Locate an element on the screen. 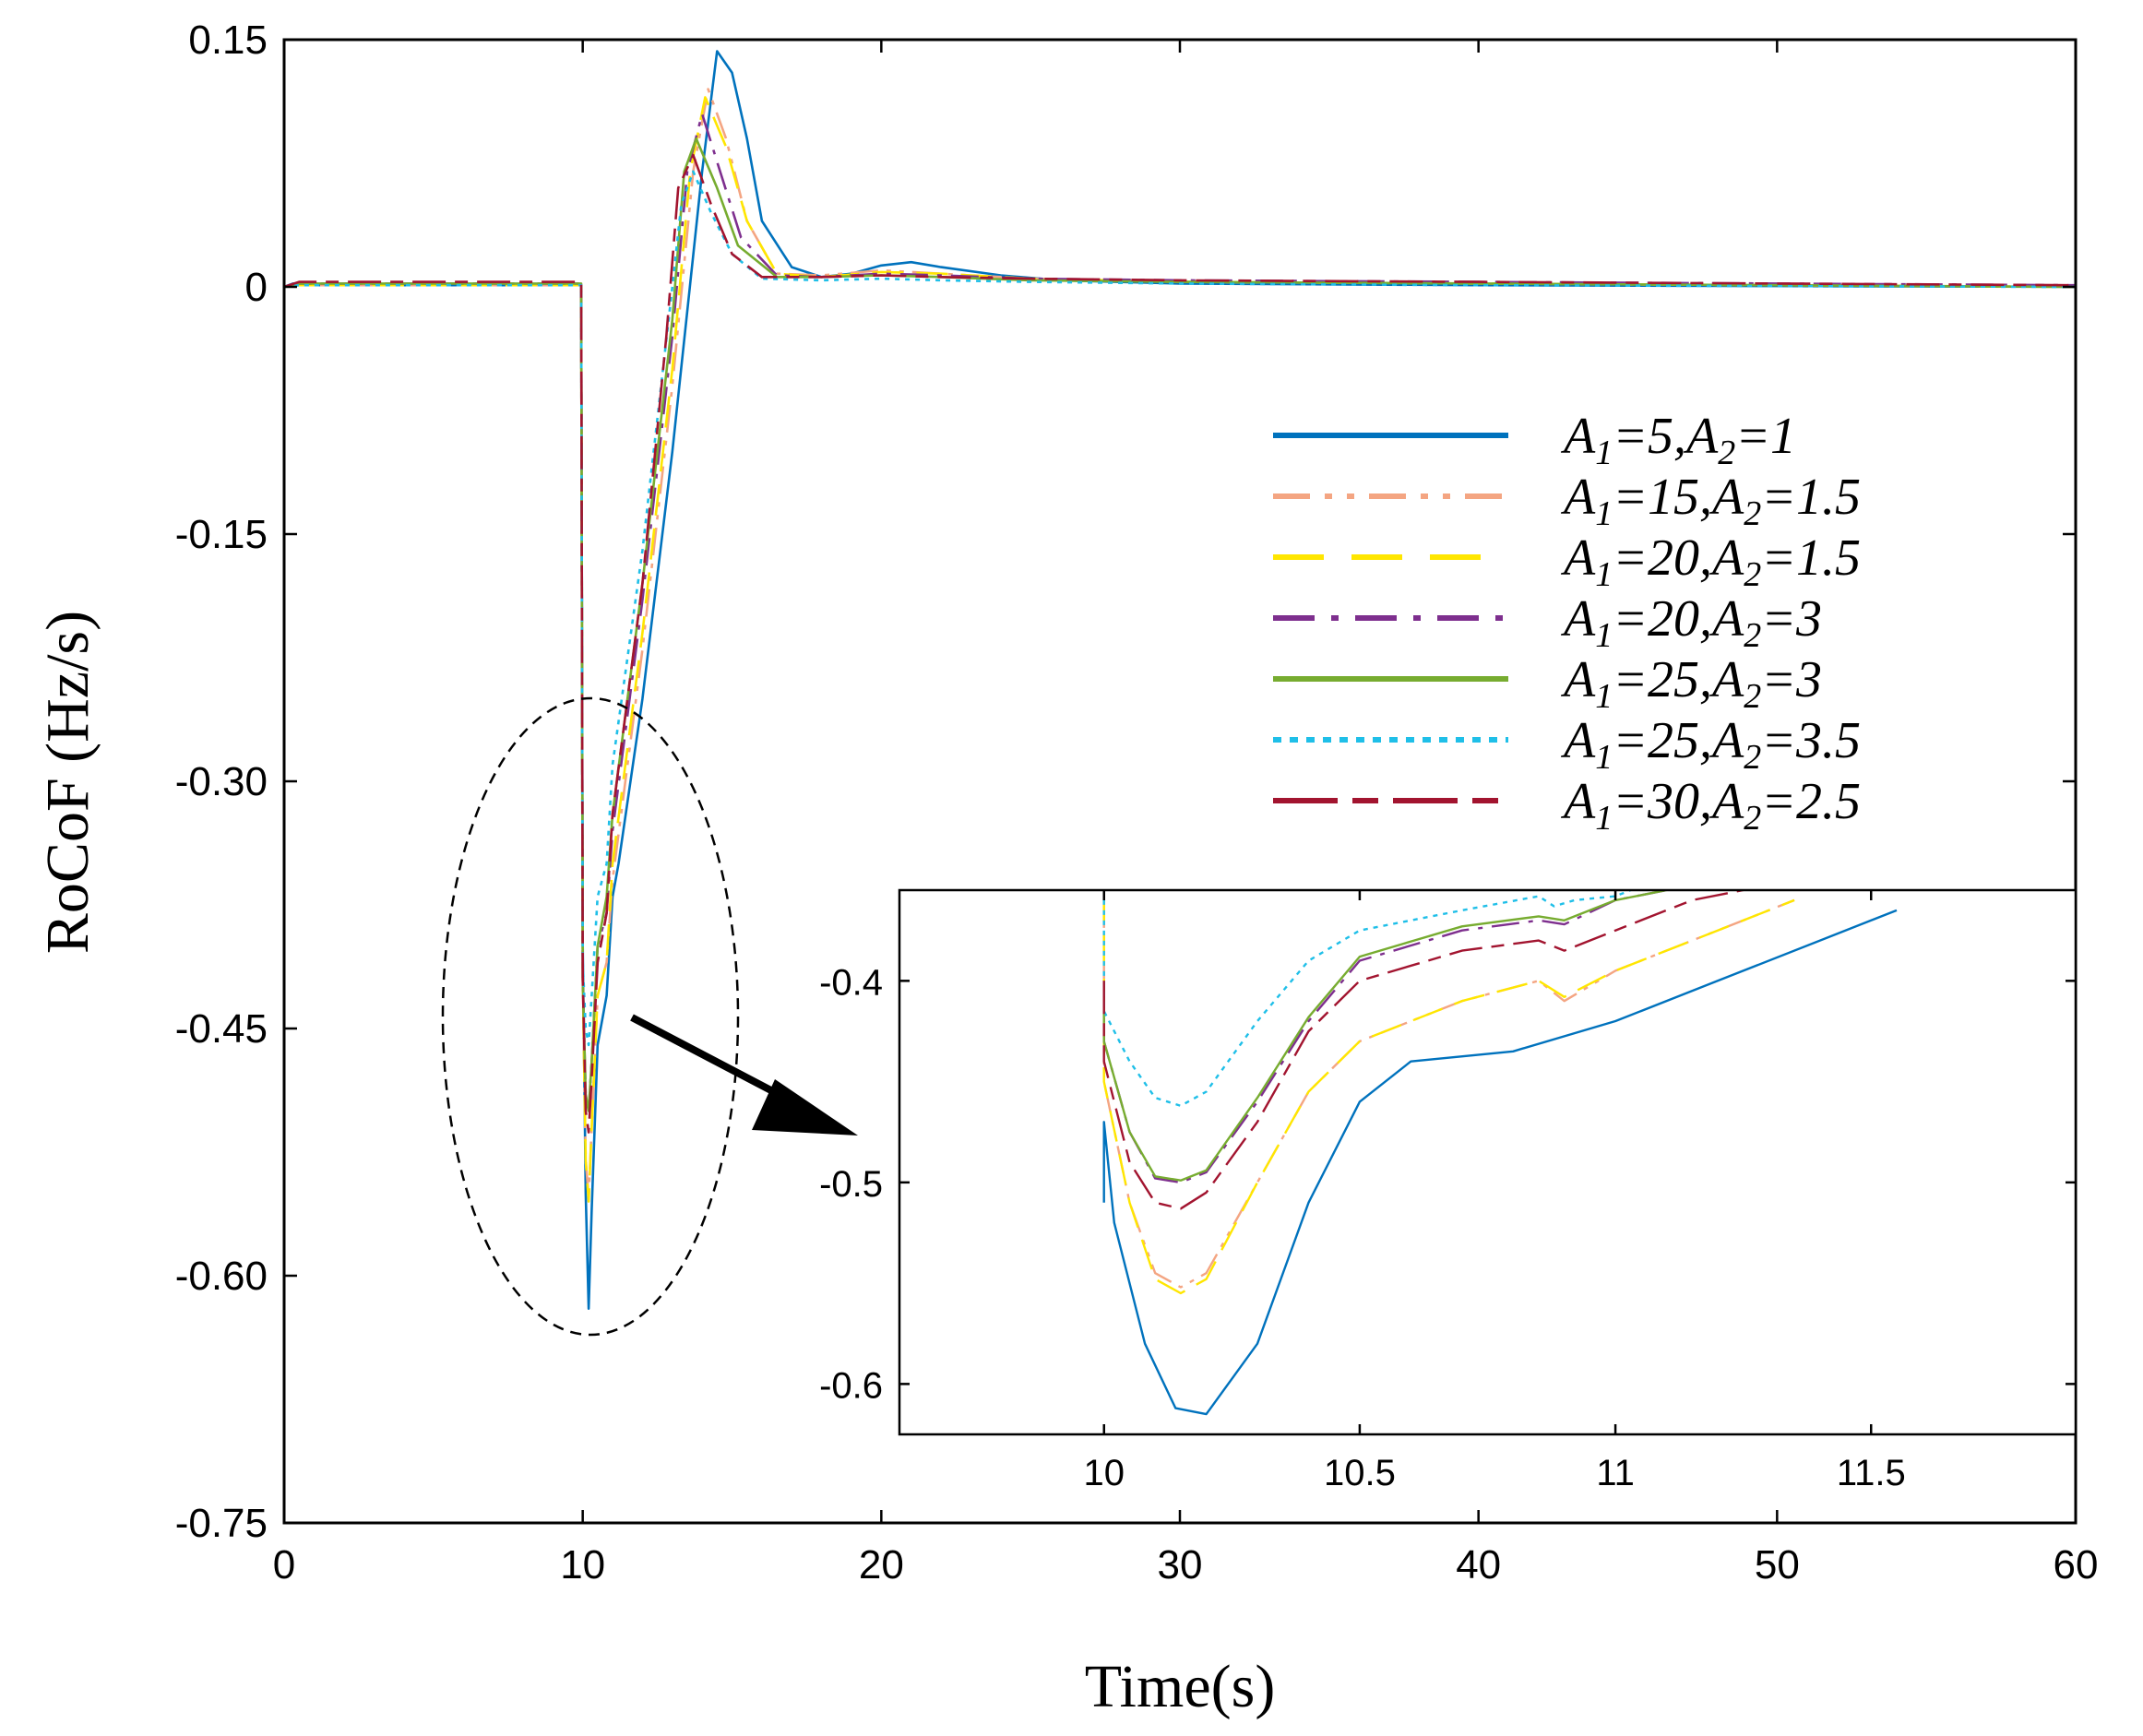  legend-label-5: A1=25,A2=3 is located at coordinates (1691, 683).